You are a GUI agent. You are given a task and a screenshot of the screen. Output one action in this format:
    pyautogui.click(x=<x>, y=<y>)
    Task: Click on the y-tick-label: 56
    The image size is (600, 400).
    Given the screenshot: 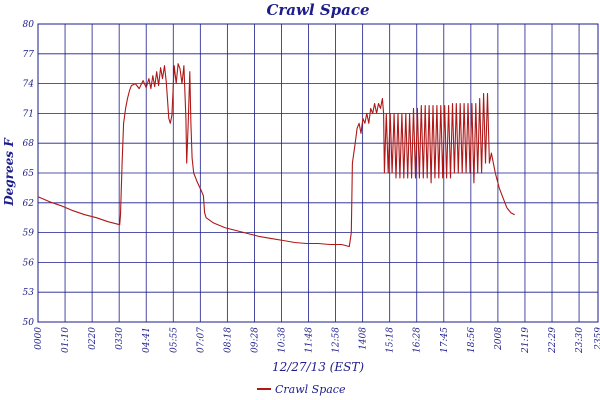 What is the action you would take?
    pyautogui.click(x=29, y=263)
    